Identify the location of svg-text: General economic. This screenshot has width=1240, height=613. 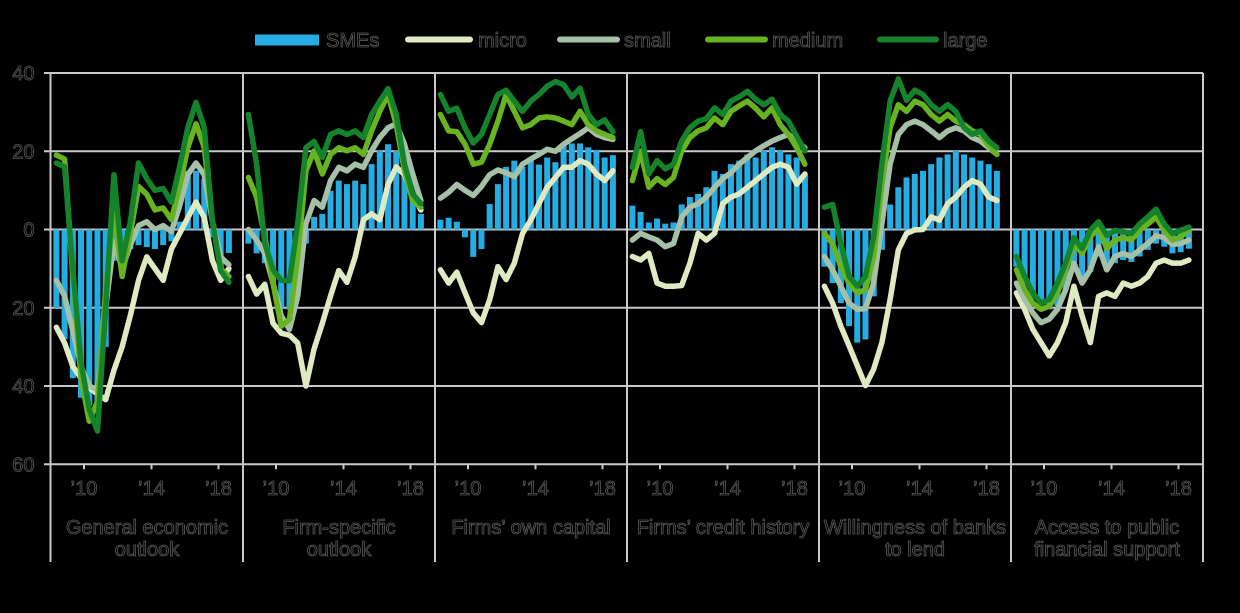
(147, 528).